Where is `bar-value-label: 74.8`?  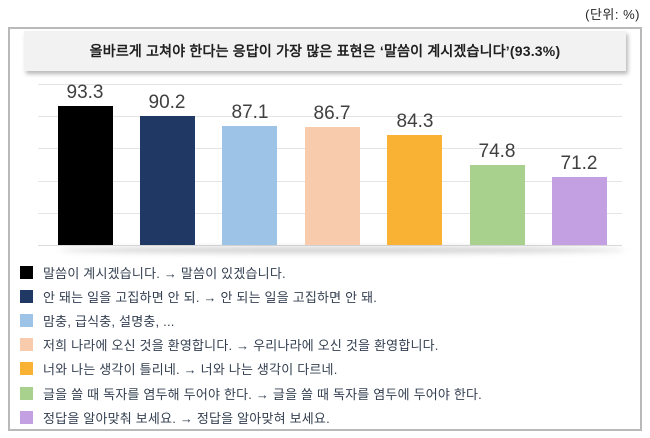
bar-value-label: 74.8 is located at coordinates (497, 151).